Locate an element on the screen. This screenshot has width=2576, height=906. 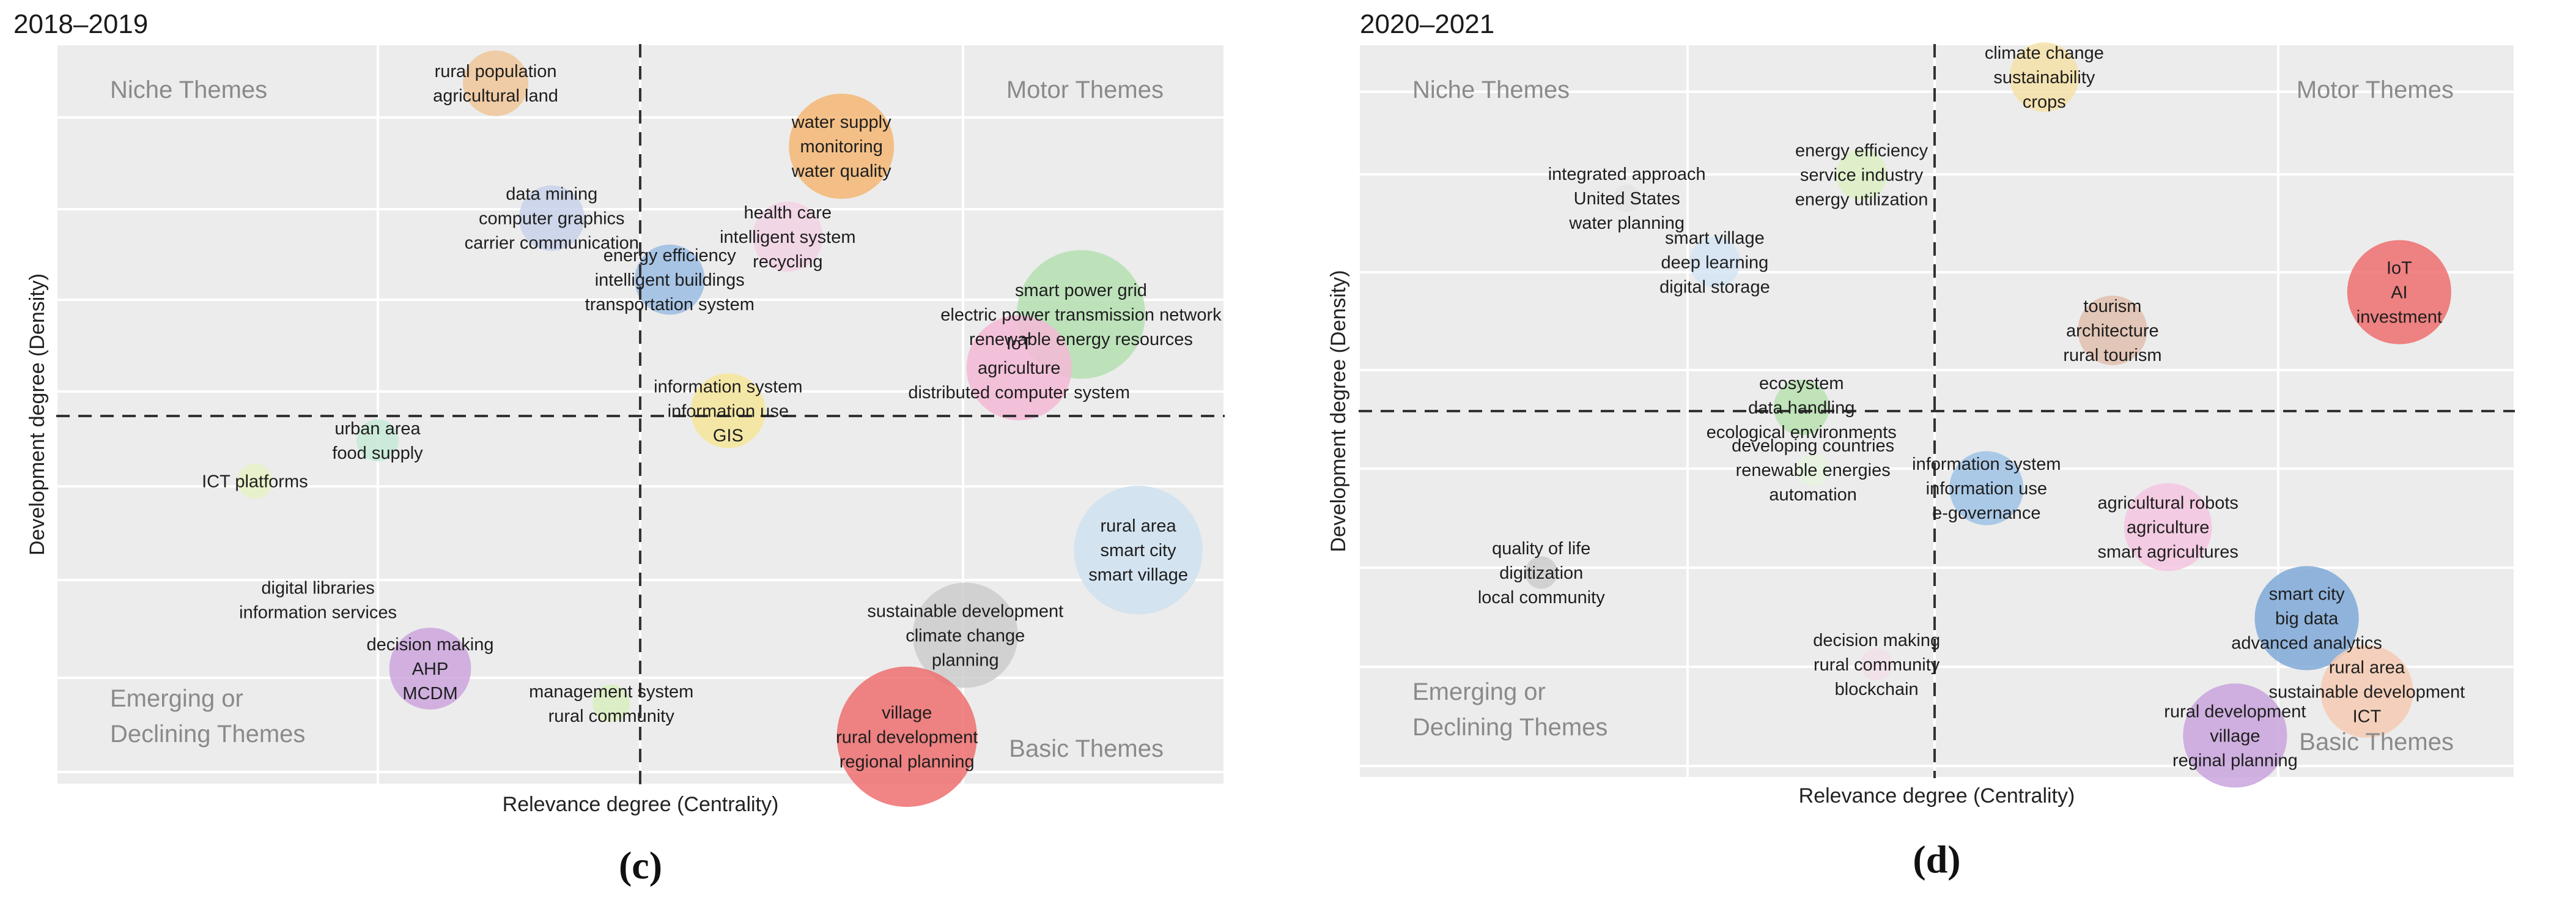
cluster-label: service industry is located at coordinates (1862, 175).